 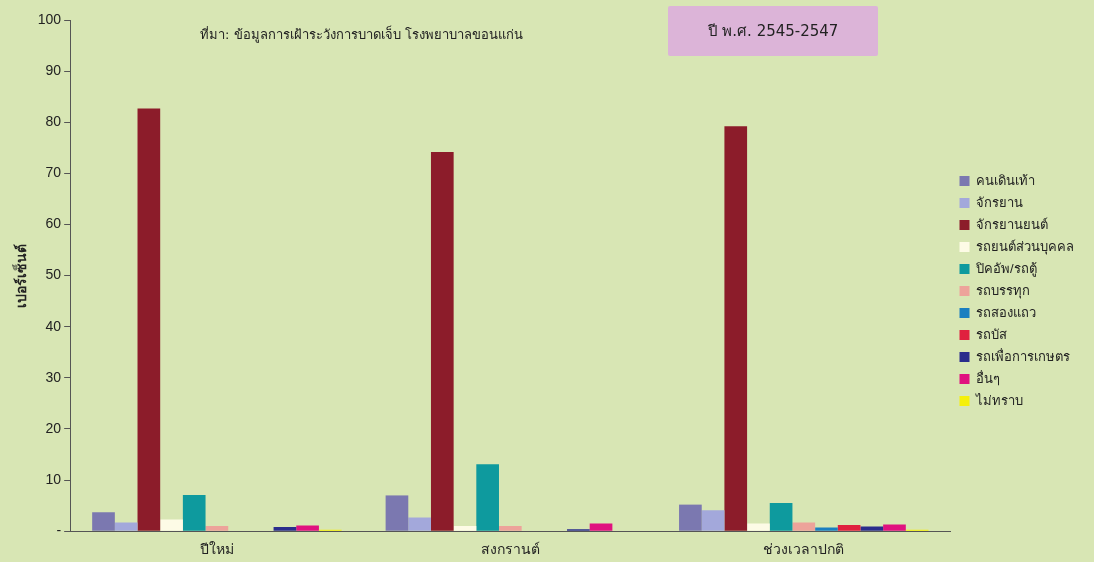 I want to click on legend-label: คนเดินเท้า, so click(x=1005, y=180).